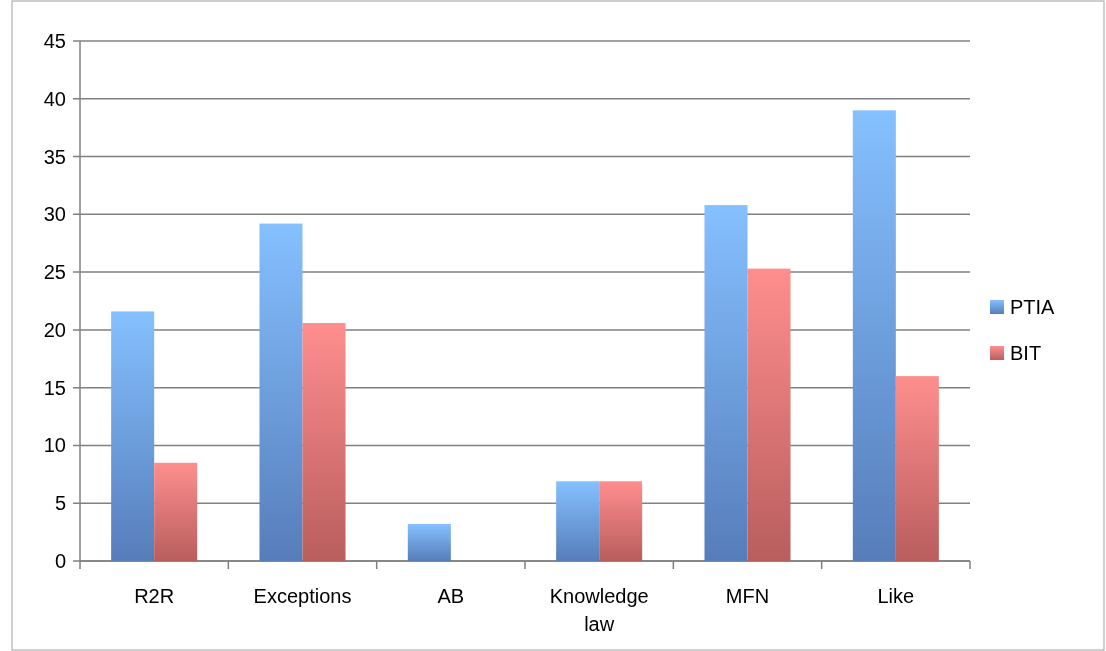 The image size is (1106, 651). Describe the element at coordinates (60, 561) in the screenshot. I see `y-tick-label: 0` at that location.